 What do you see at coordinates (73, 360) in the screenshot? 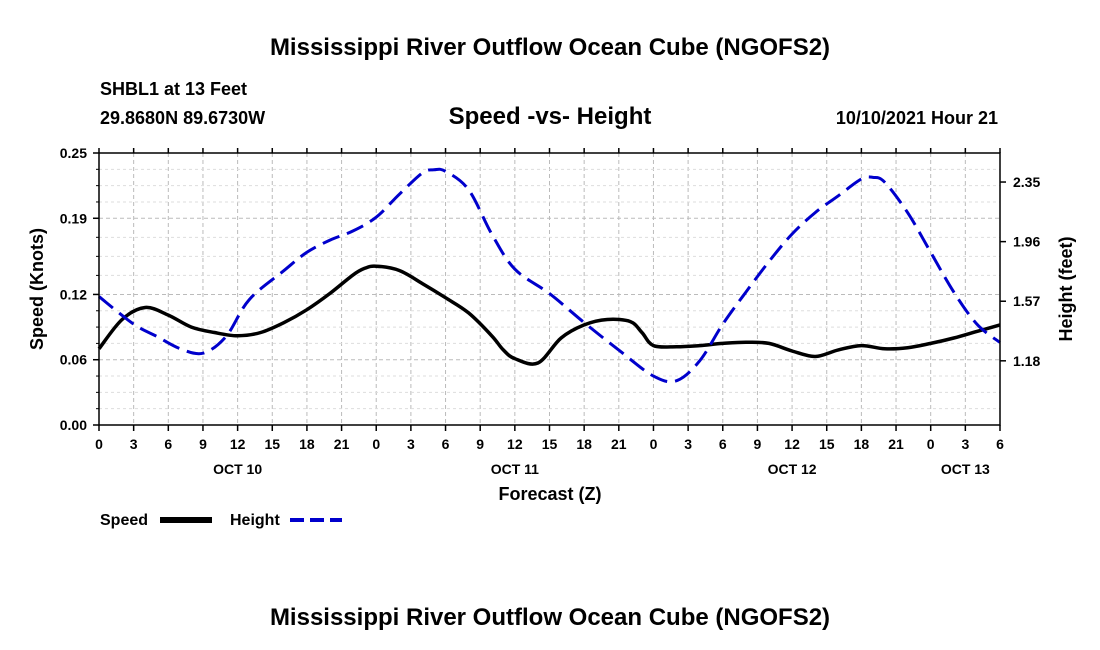
I see `y-left-tick-label: 0.06` at bounding box center [73, 360].